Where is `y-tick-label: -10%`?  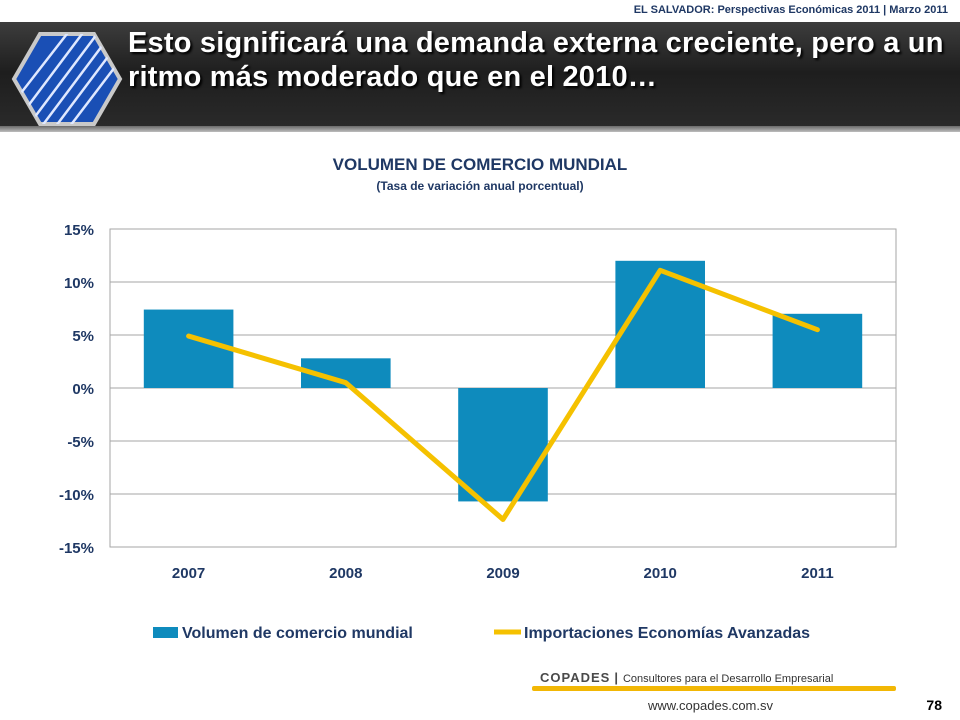 y-tick-label: -10% is located at coordinates (76, 495).